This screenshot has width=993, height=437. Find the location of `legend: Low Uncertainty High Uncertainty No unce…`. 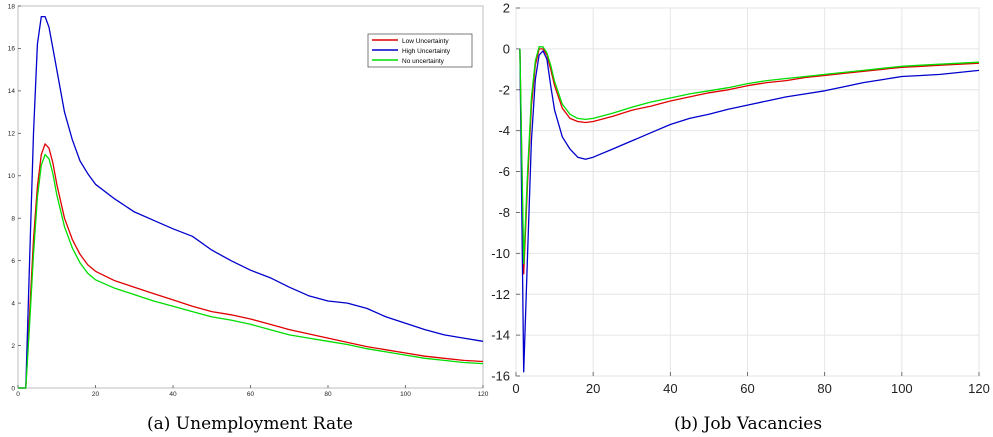

legend: Low Uncertainty High Uncertainty No unce… is located at coordinates (420, 50).